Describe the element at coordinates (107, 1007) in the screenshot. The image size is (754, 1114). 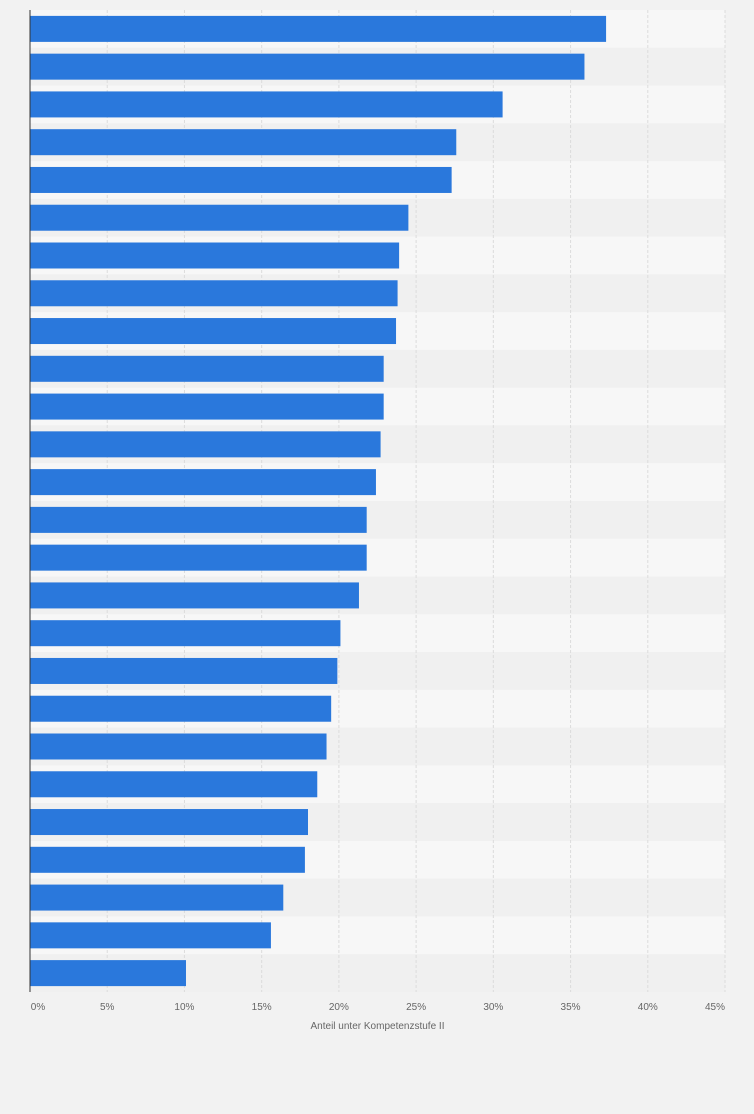
I see `x-tick-label: 5%` at that location.